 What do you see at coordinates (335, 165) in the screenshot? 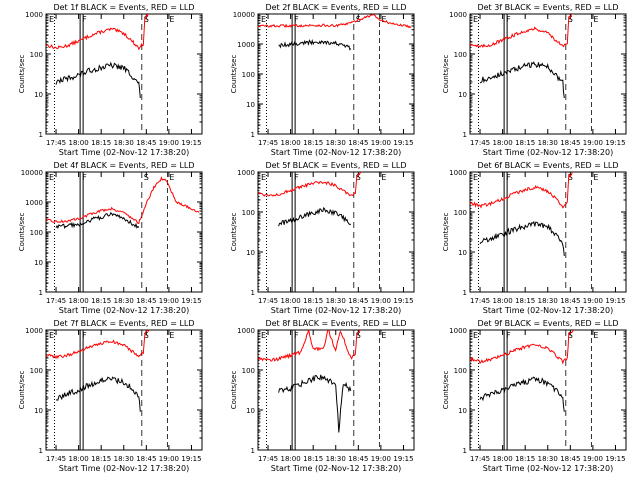
I see `panel-title: Det 5f BLACK = Events, RED = LLD` at bounding box center [335, 165].